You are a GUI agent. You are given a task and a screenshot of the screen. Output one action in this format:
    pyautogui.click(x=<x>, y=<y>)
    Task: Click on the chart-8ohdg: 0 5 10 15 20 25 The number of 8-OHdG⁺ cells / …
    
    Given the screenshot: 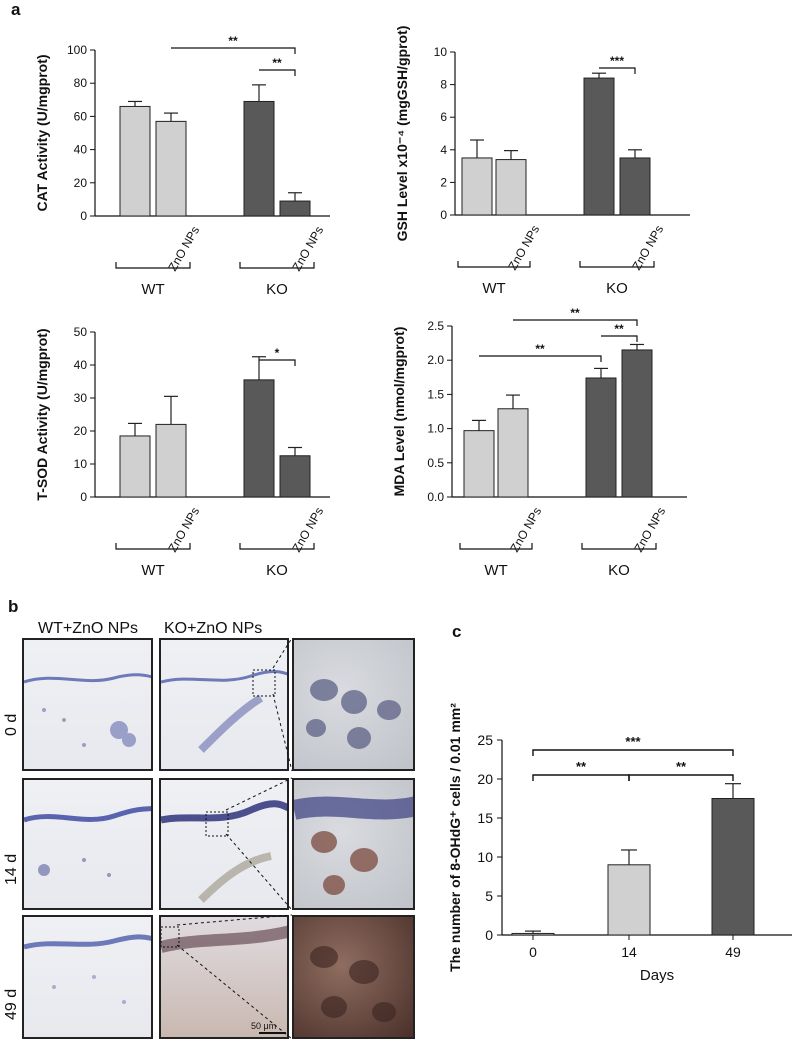 What is the action you would take?
    pyautogui.click(x=619, y=843)
    